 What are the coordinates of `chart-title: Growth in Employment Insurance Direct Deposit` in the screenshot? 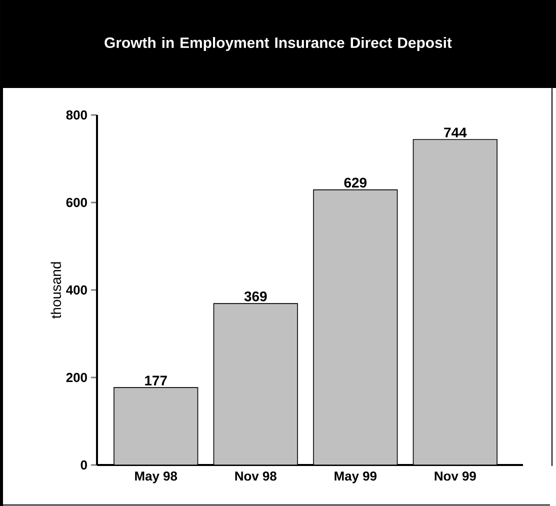 It's located at (278, 44).